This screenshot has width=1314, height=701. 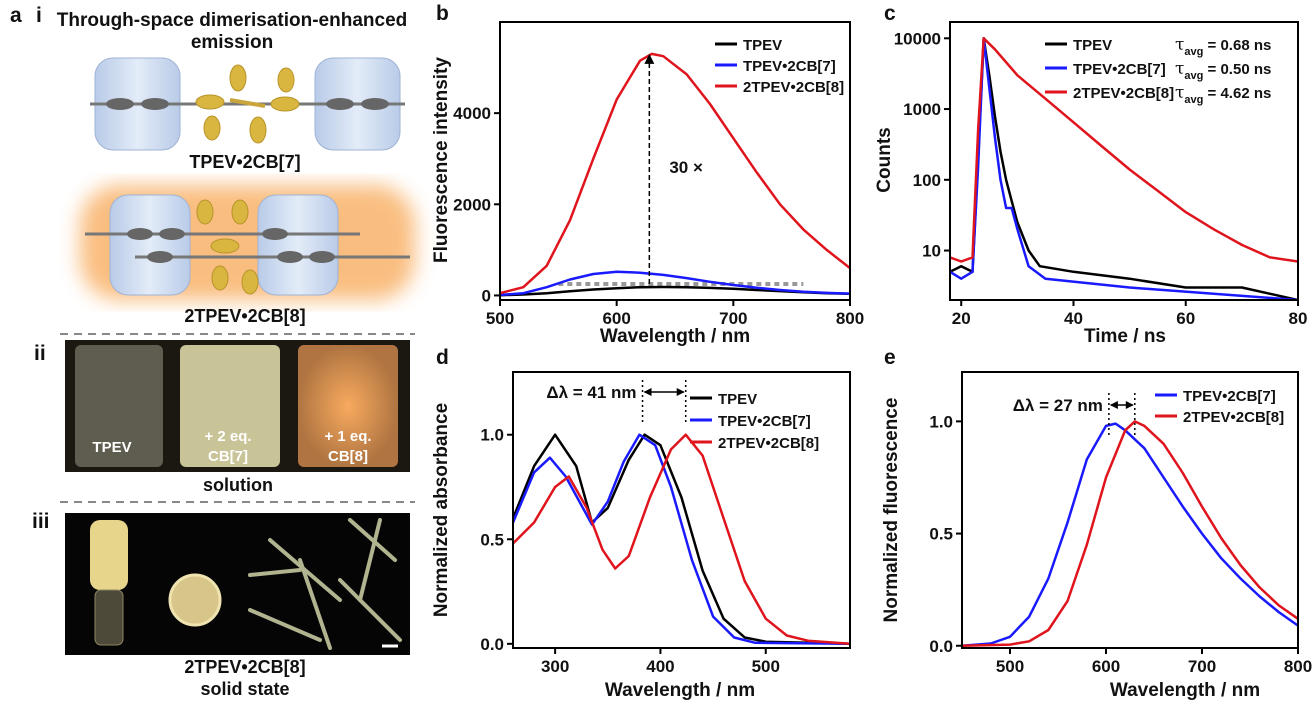 I want to click on photo-label: + 2 eq., so click(x=227, y=436).